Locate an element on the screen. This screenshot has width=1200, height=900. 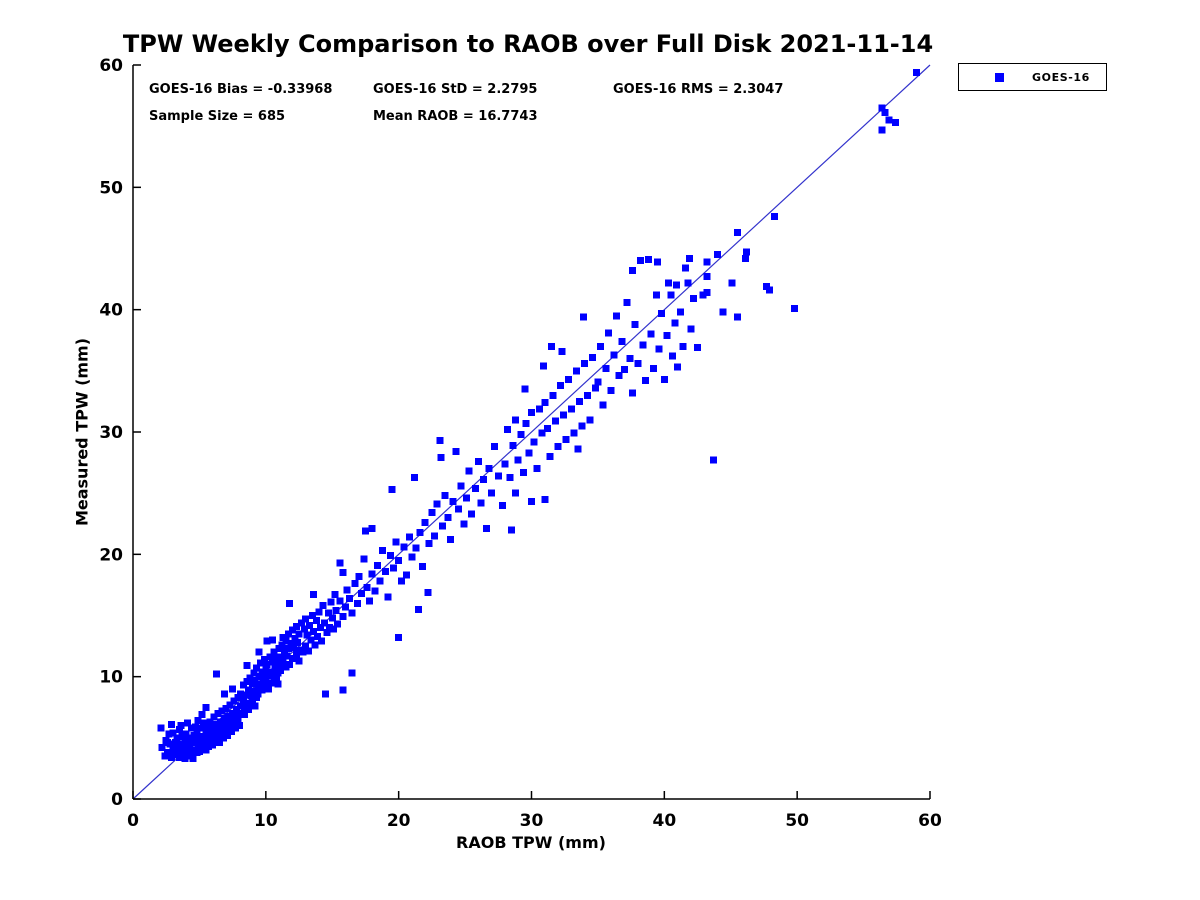
stat-std: GOES-16 StD = 2.2795 is located at coordinates (455, 89).